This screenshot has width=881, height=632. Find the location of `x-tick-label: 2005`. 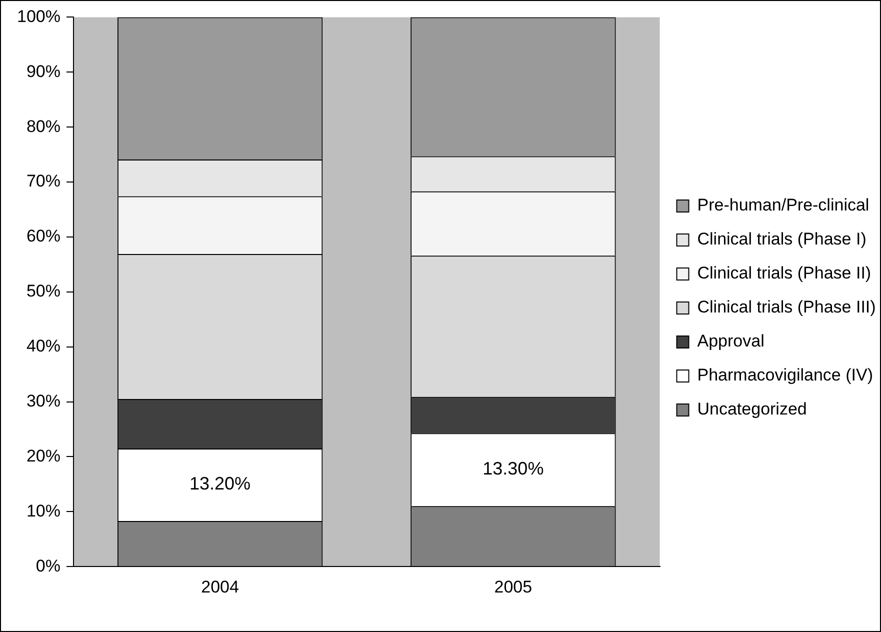

x-tick-label: 2005 is located at coordinates (513, 586).